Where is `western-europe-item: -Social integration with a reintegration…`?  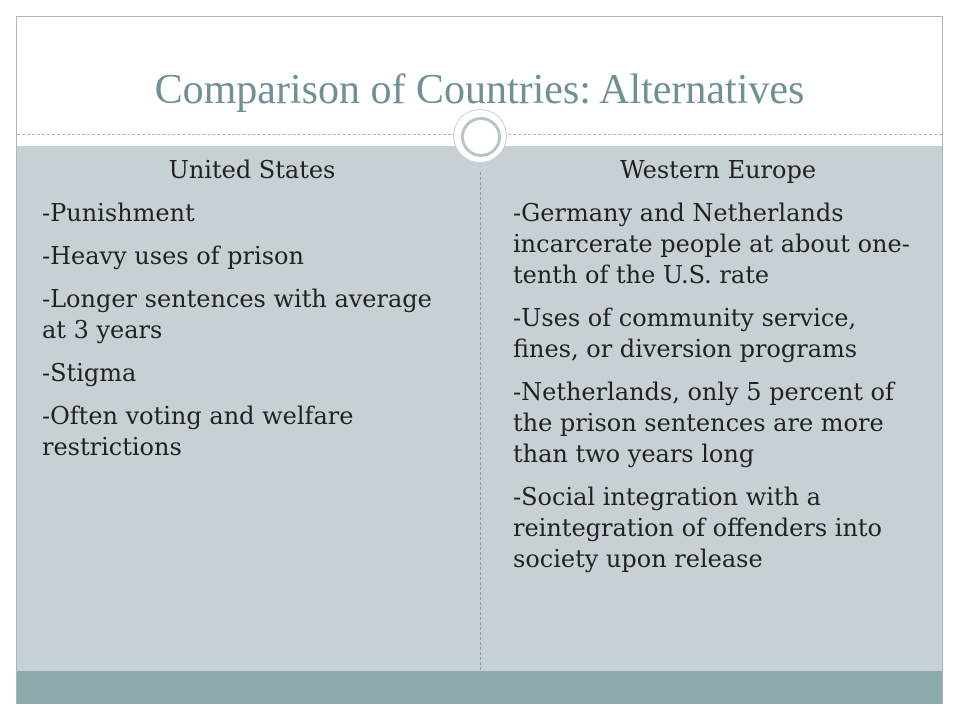
western-europe-item: -Social integration with a reintegration… is located at coordinates (697, 528).